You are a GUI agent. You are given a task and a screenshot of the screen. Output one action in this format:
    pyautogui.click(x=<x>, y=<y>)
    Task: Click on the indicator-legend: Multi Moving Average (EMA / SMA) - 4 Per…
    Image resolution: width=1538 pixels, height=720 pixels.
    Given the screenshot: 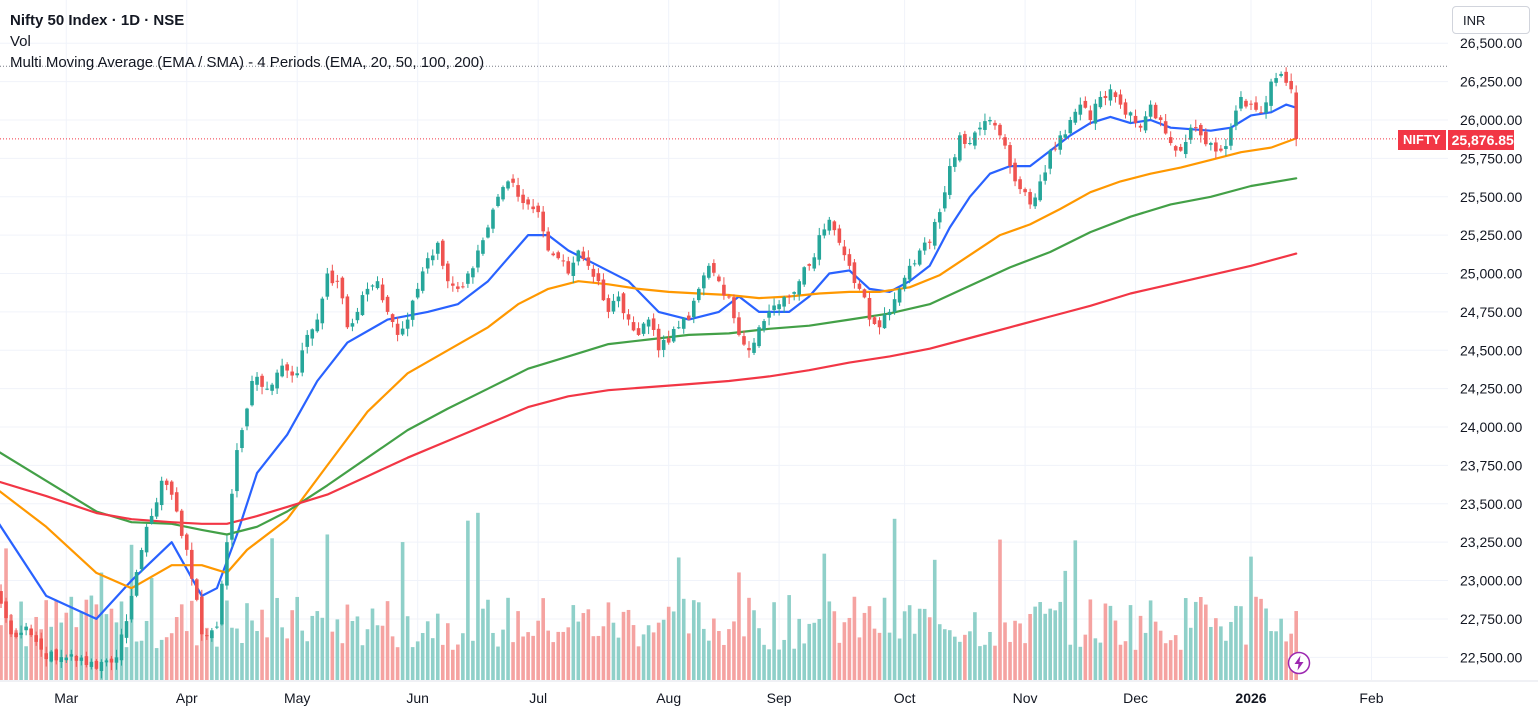 What is the action you would take?
    pyautogui.click(x=247, y=62)
    